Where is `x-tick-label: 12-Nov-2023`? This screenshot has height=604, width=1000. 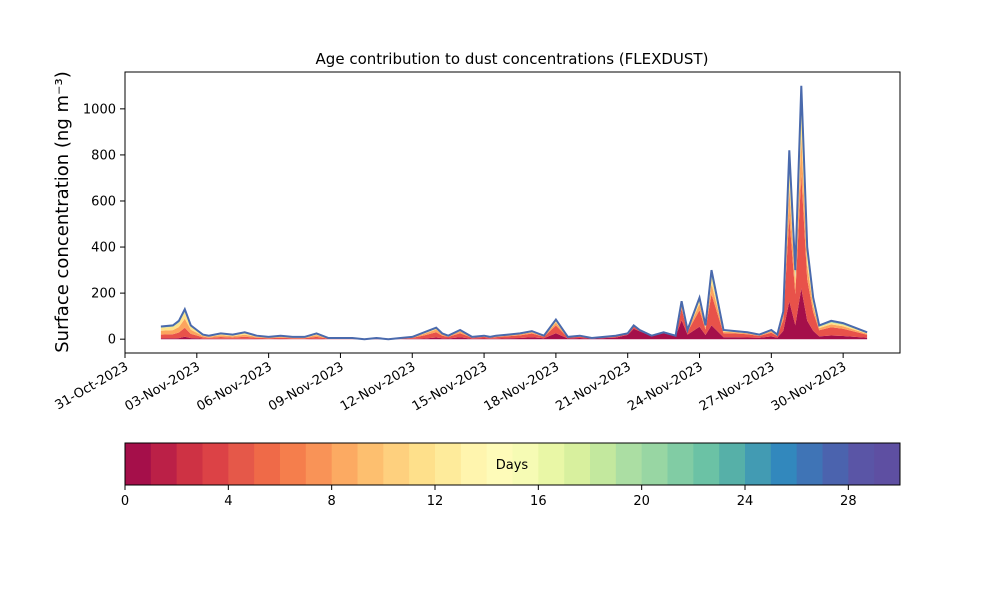
x-tick-label: 12-Nov-2023 is located at coordinates (378, 386).